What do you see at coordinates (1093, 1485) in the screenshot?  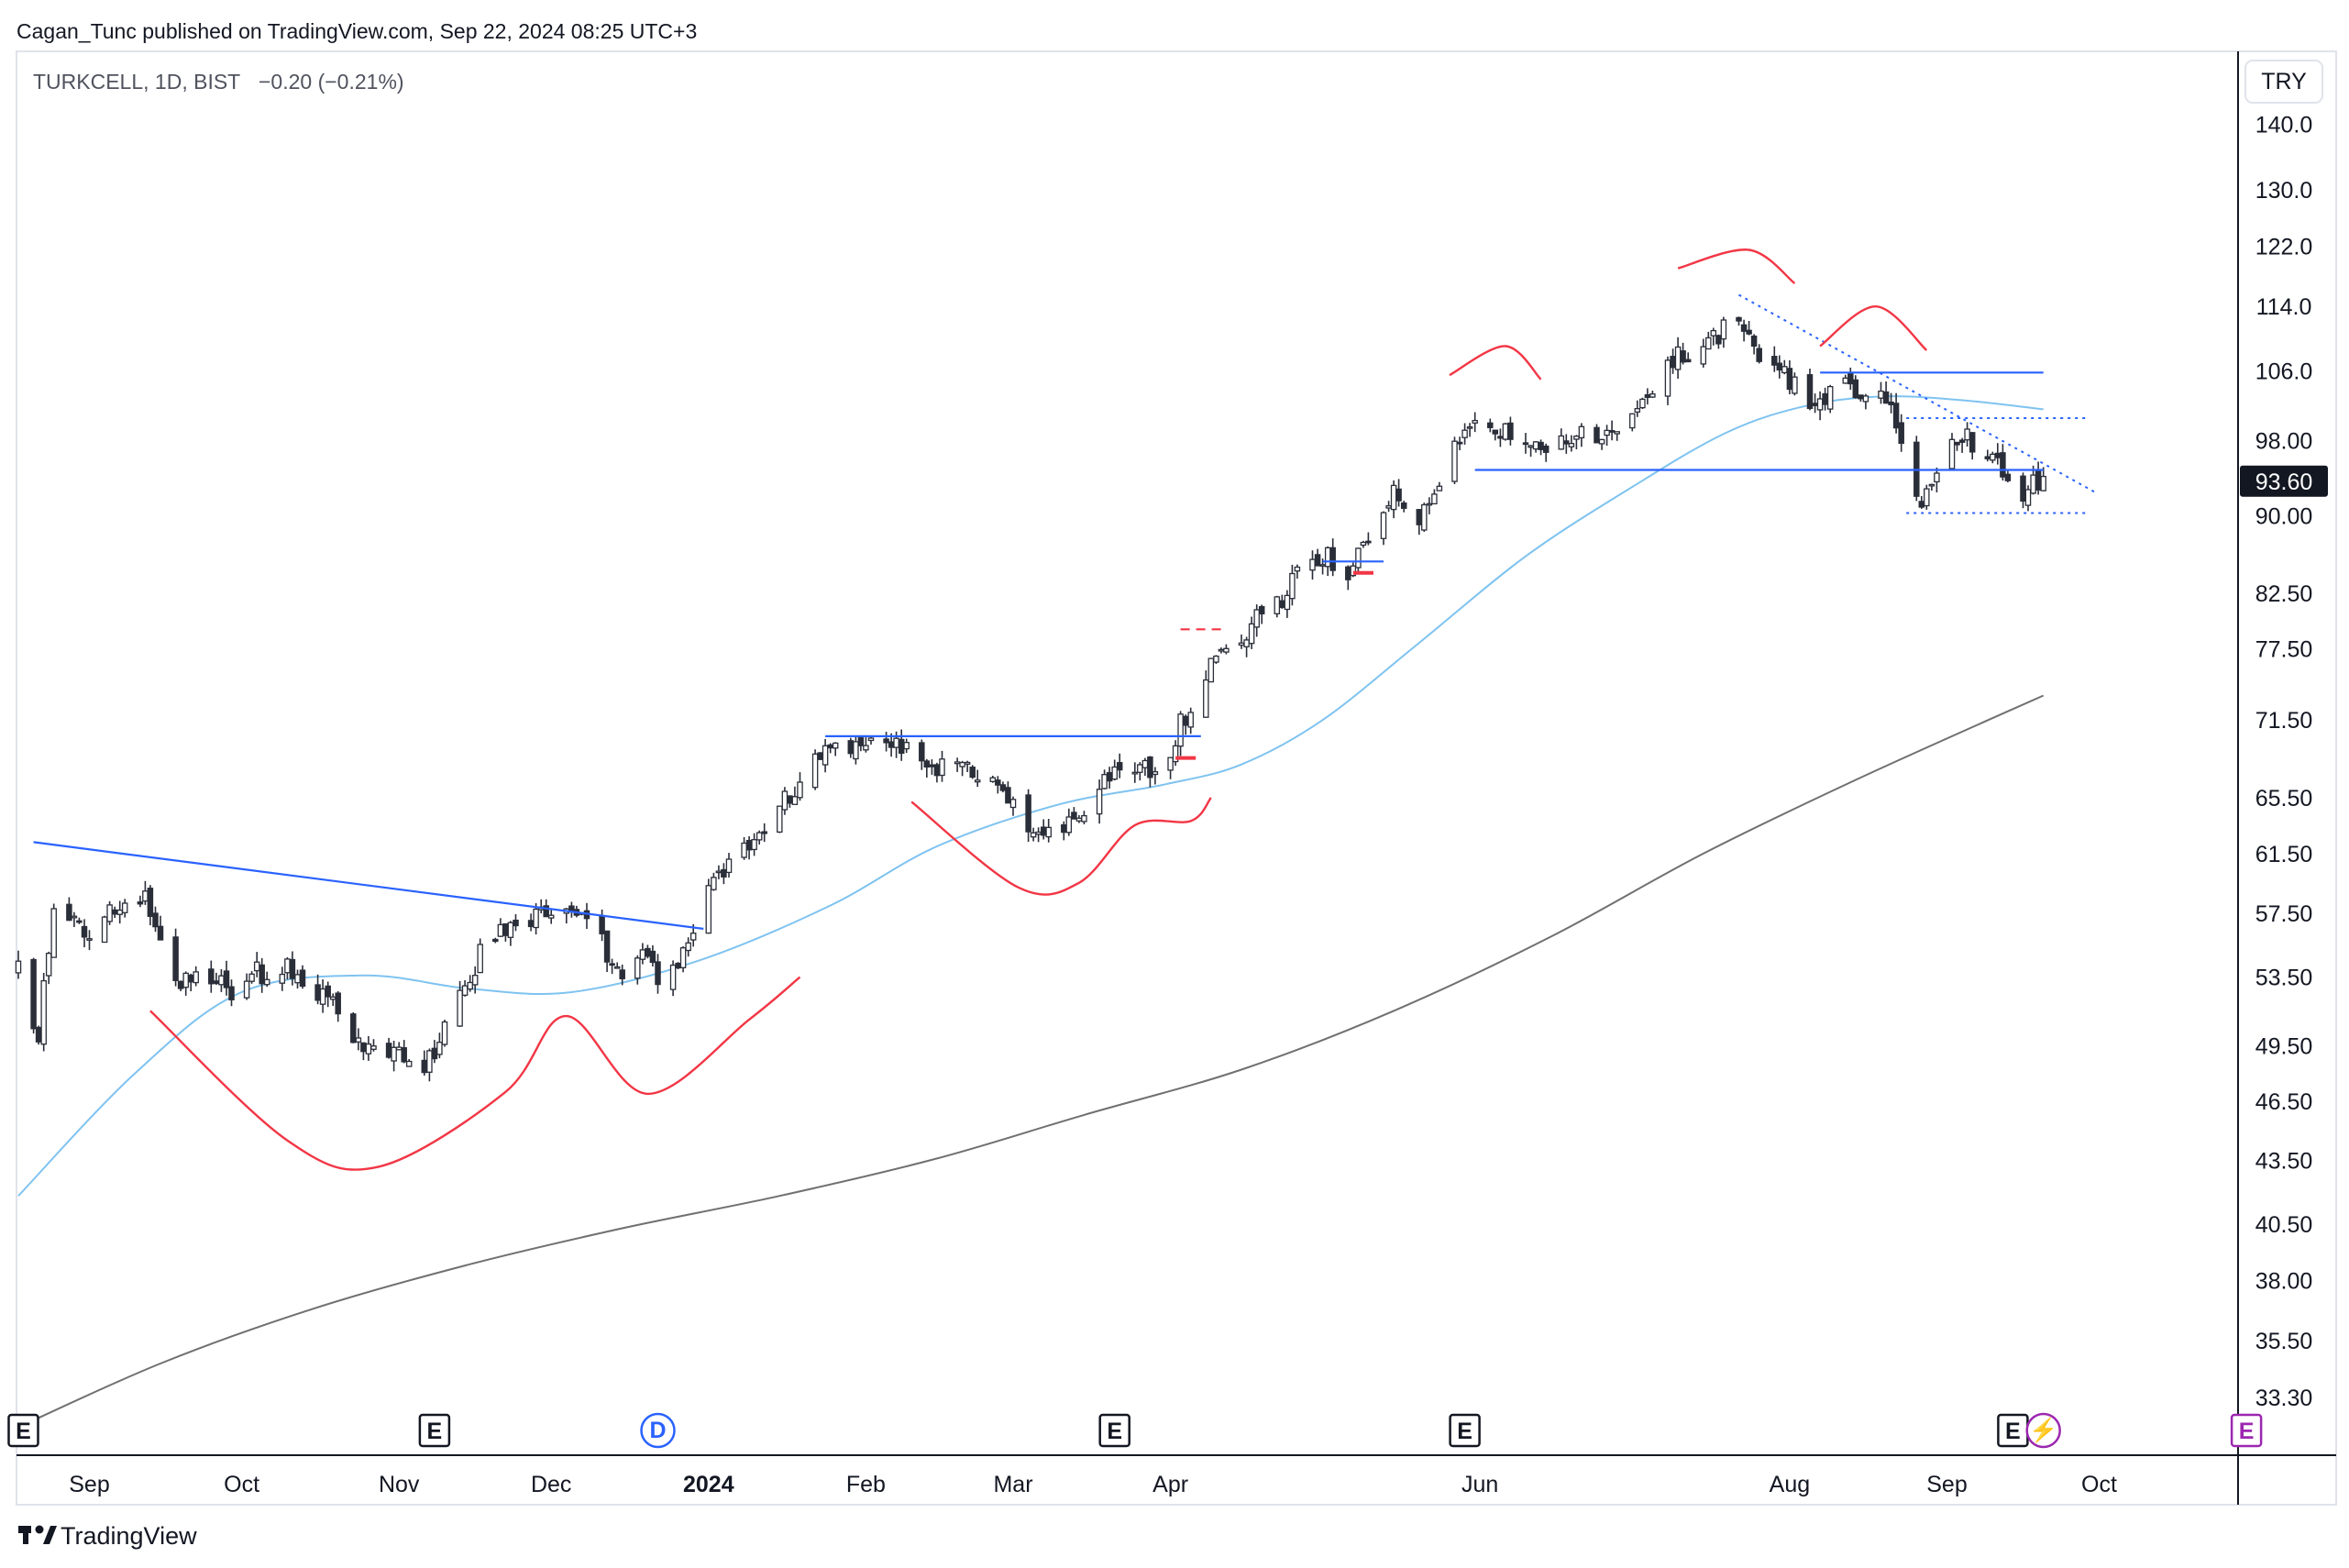 I see `time-axis: Sep Oct Nov Dec 2024 Feb Mar Apr Jun Aug Sep Oct` at bounding box center [1093, 1485].